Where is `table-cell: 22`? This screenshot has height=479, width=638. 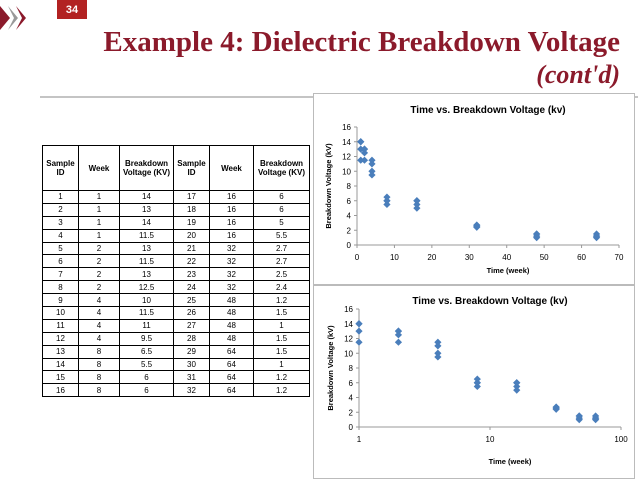 table-cell: 22 is located at coordinates (191, 261).